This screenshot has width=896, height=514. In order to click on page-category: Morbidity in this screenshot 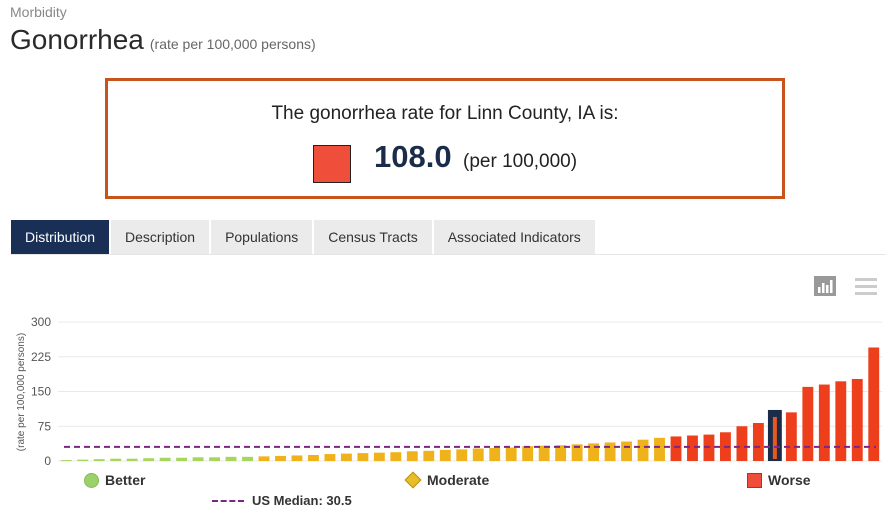, I will do `click(38, 12)`.